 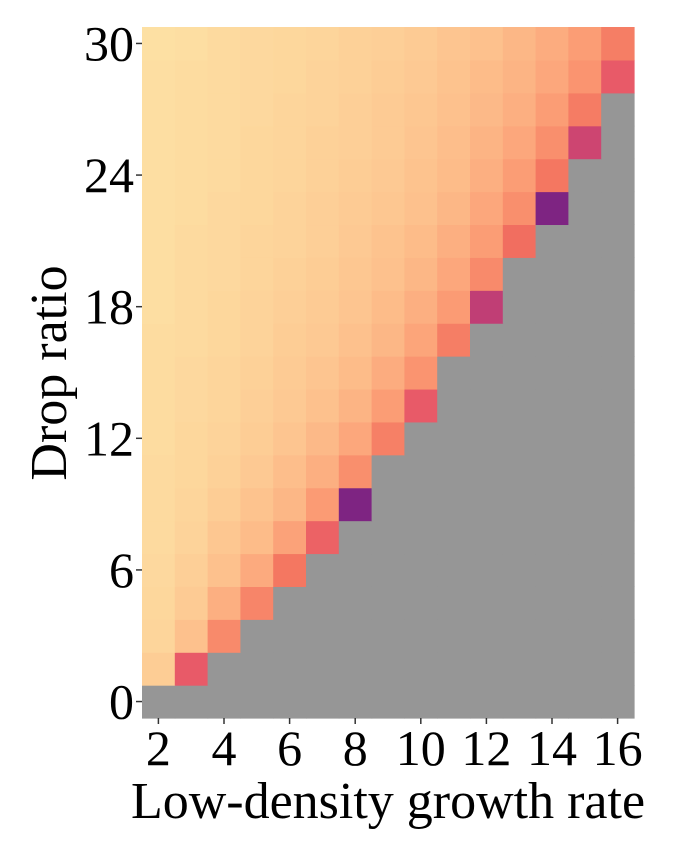 What do you see at coordinates (355, 748) in the screenshot?
I see `x-tick-label: 8` at bounding box center [355, 748].